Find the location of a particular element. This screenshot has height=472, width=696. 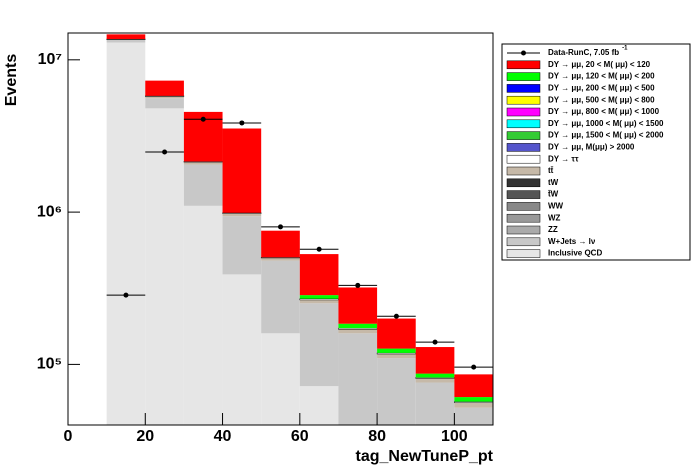

x-tick-label: 20 is located at coordinates (145, 436).